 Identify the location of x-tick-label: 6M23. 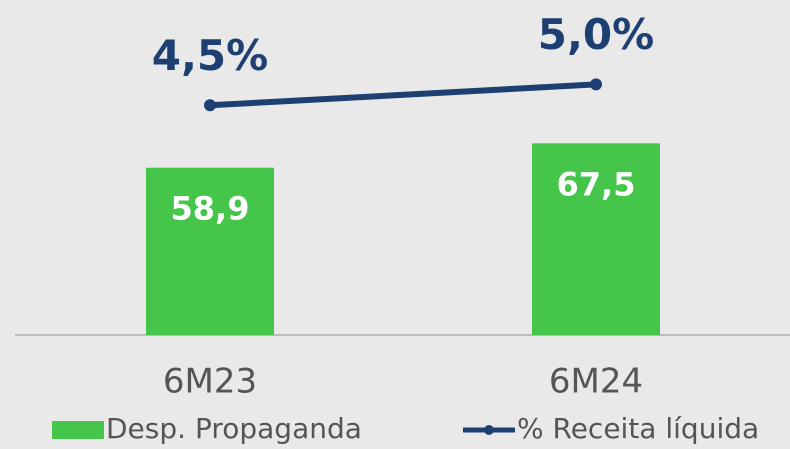
(210, 382).